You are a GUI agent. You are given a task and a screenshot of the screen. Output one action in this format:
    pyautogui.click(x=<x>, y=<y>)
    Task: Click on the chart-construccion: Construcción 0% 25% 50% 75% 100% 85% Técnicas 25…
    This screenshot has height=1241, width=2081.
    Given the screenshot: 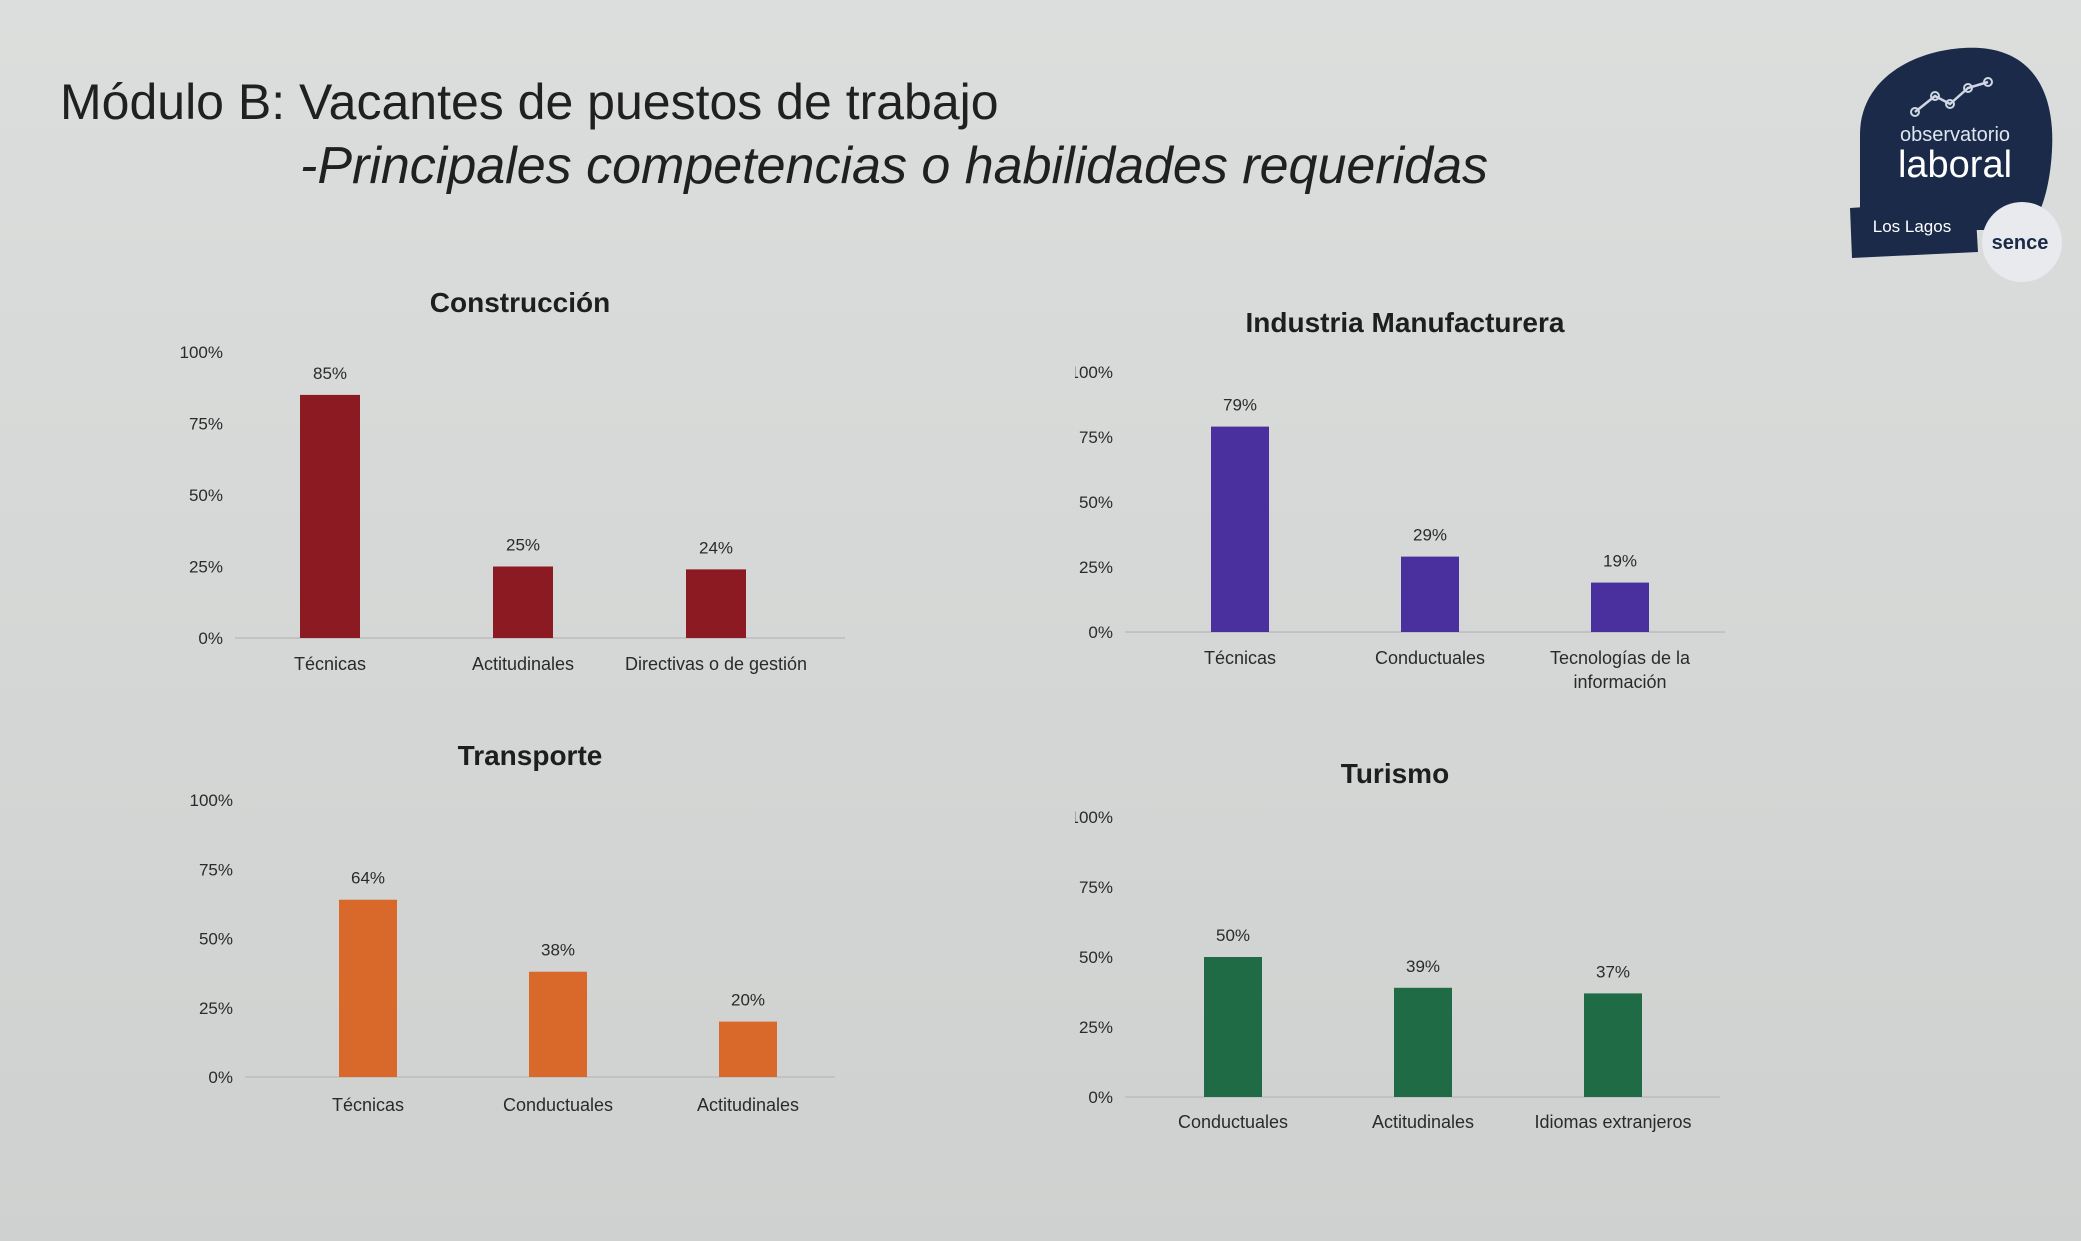 What is the action you would take?
    pyautogui.click(x=512, y=480)
    